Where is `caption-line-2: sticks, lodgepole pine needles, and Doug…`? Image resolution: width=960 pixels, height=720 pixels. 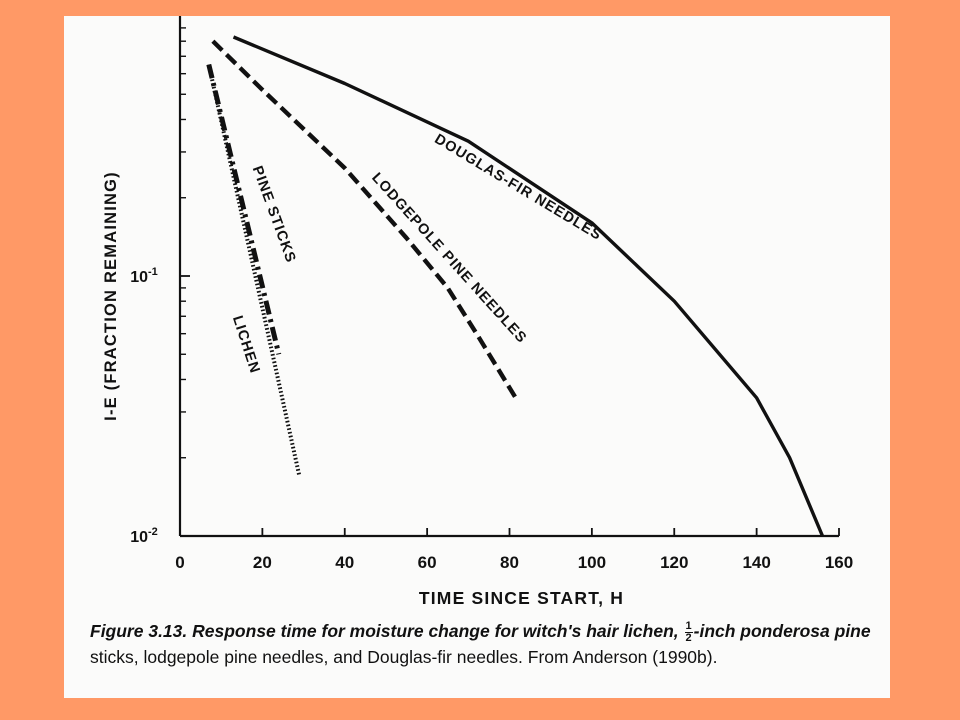 caption-line-2: sticks, lodgepole pine needles, and Doug… is located at coordinates (404, 657).